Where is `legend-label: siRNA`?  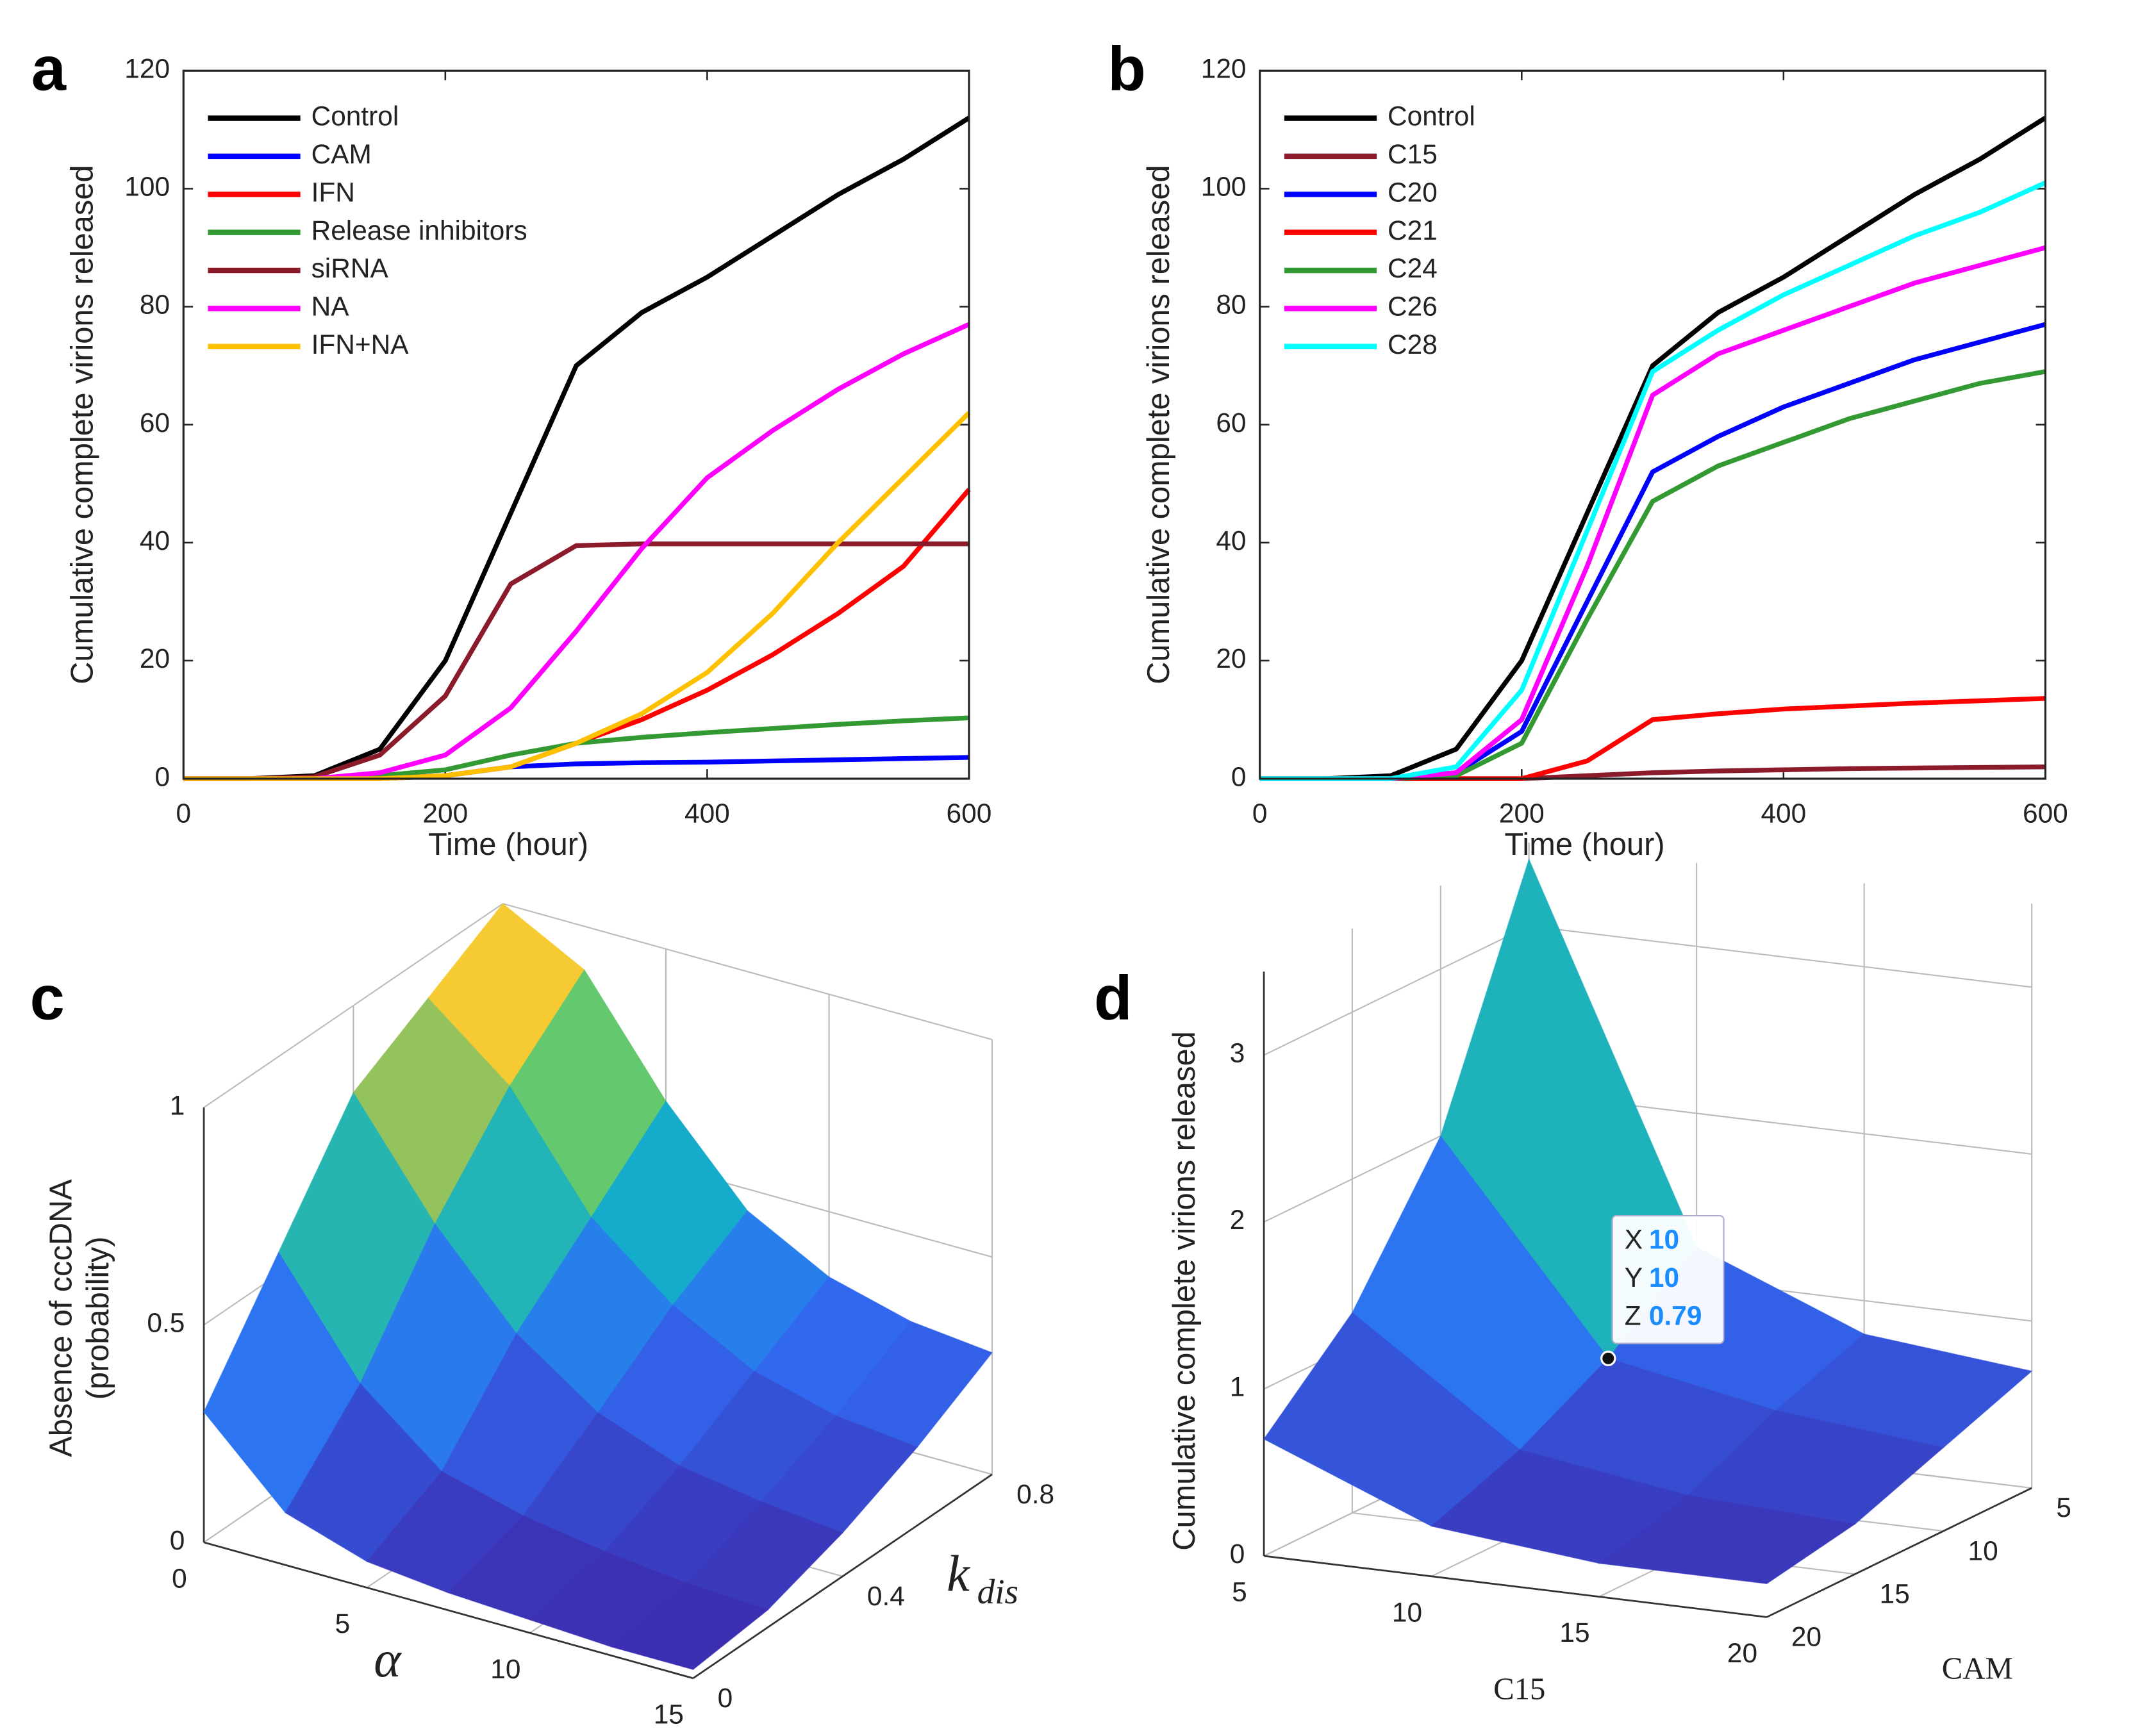
legend-label: siRNA is located at coordinates (350, 268).